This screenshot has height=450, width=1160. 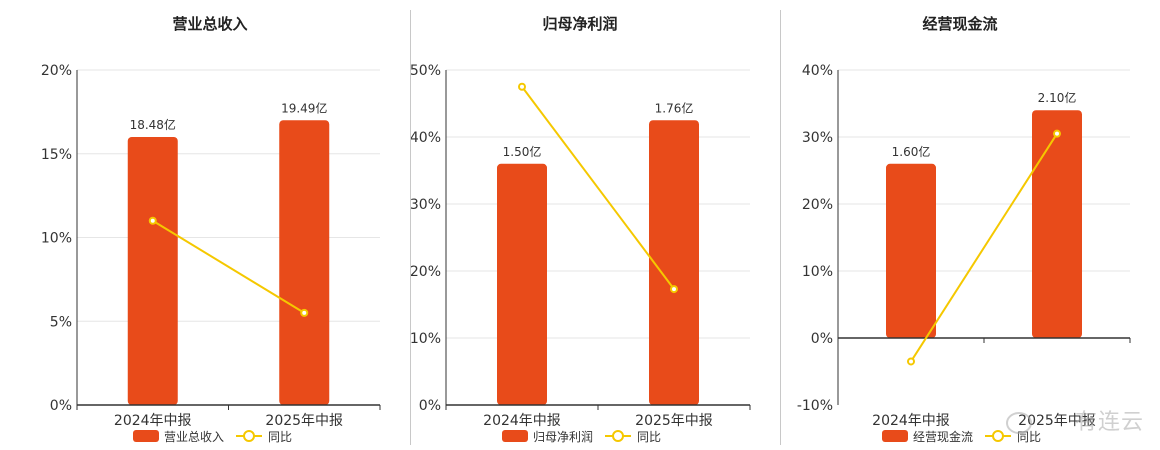 What do you see at coordinates (61, 322) in the screenshot?
I see `y-tick-label: 5%` at bounding box center [61, 322].